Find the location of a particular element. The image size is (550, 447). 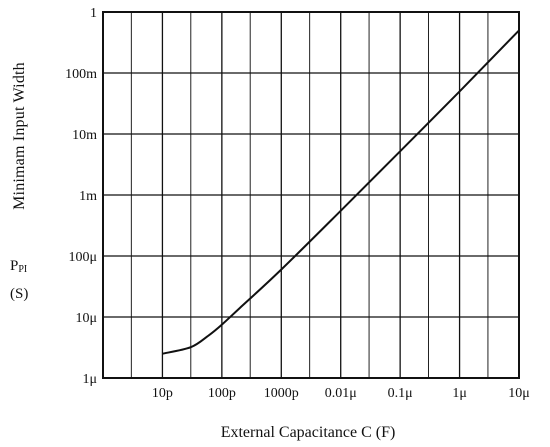

y-axis-symbol-subscript: PI is located at coordinates (23, 269).